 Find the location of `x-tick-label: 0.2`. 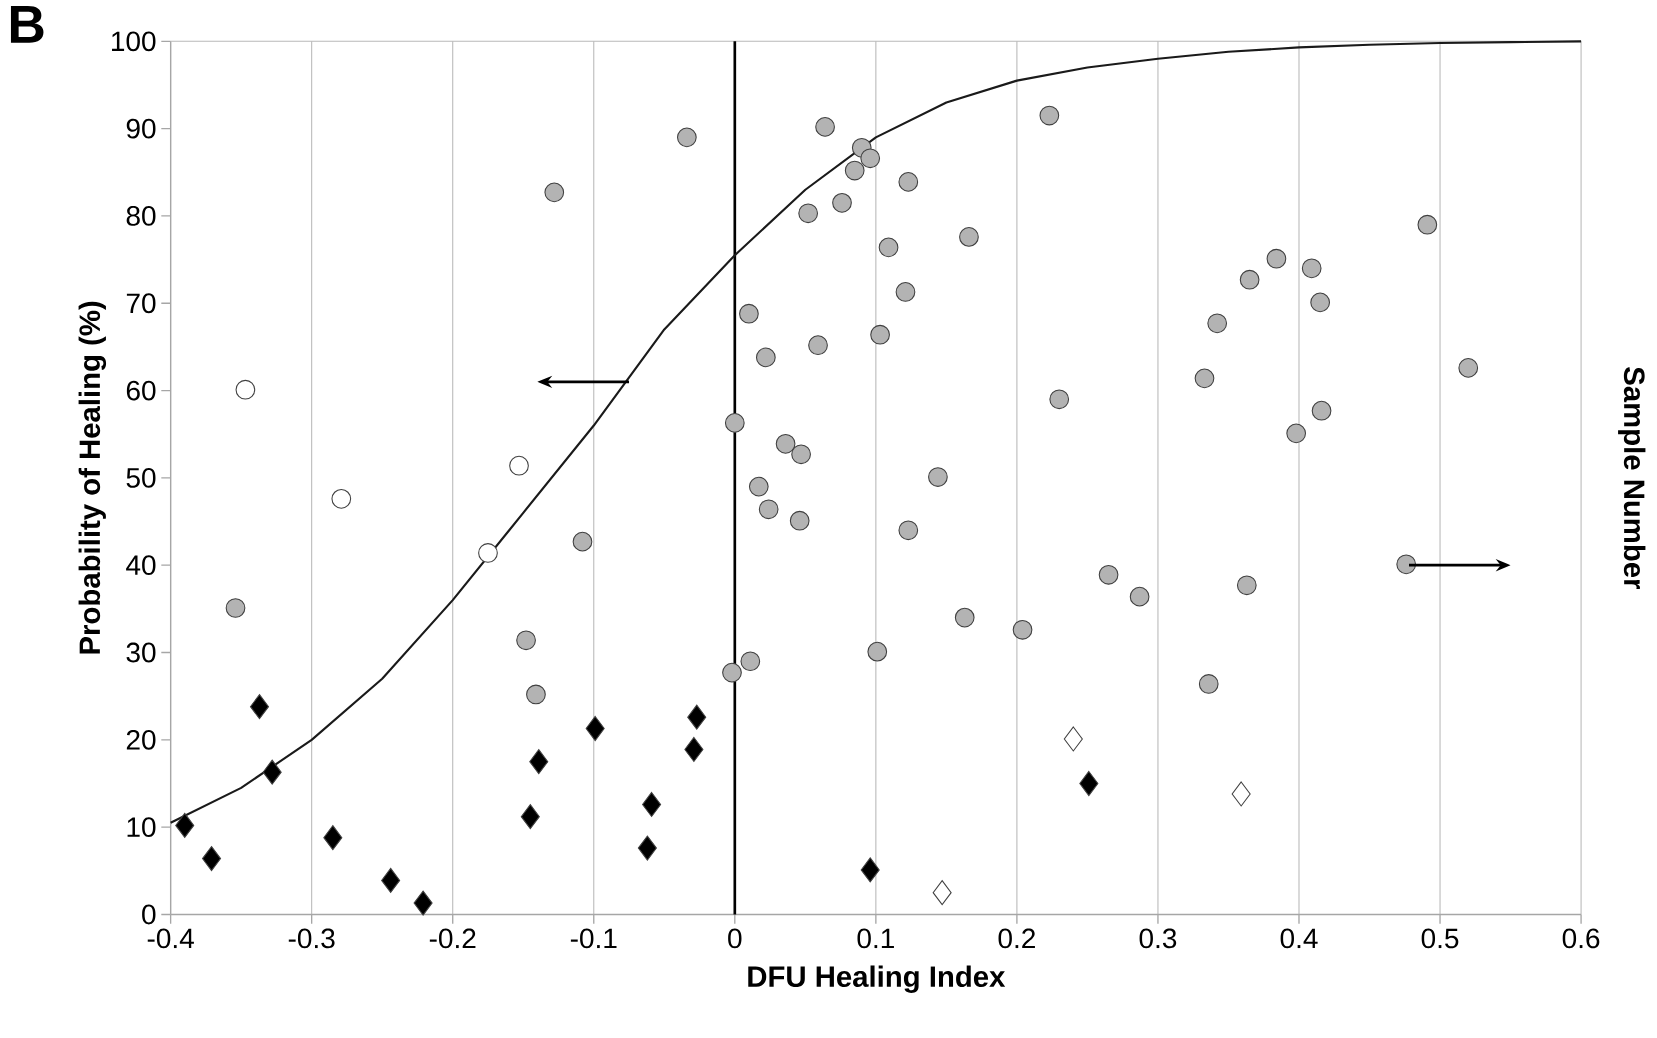

x-tick-label: 0.2 is located at coordinates (1016, 938).